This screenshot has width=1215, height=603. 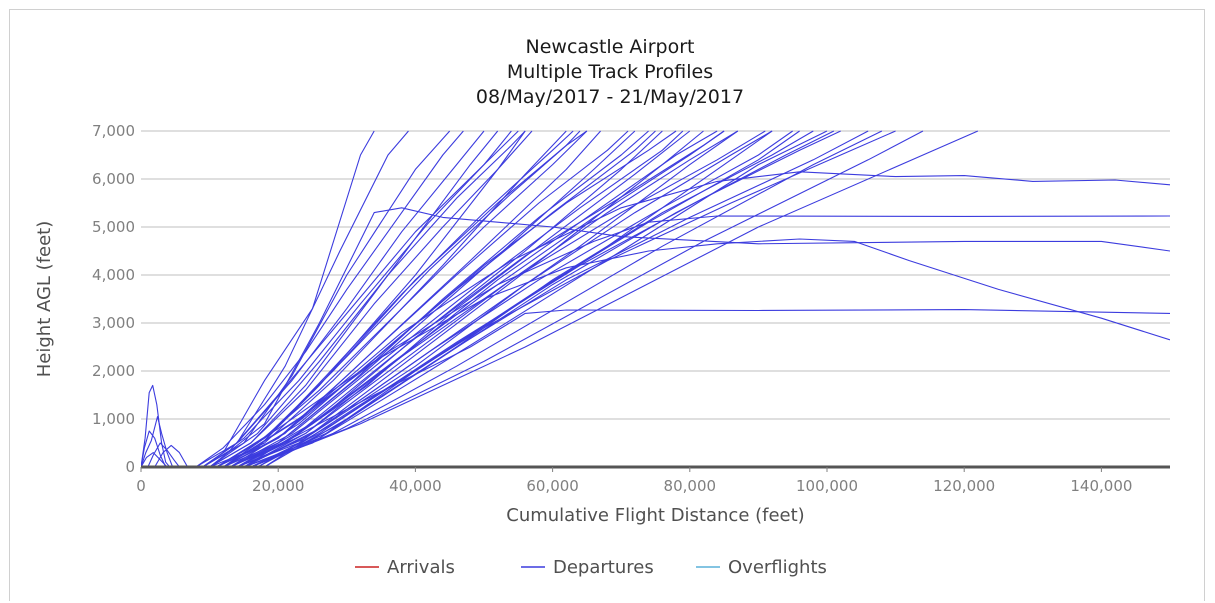 I want to click on y-tick-label-0: 0, so click(x=130, y=467).